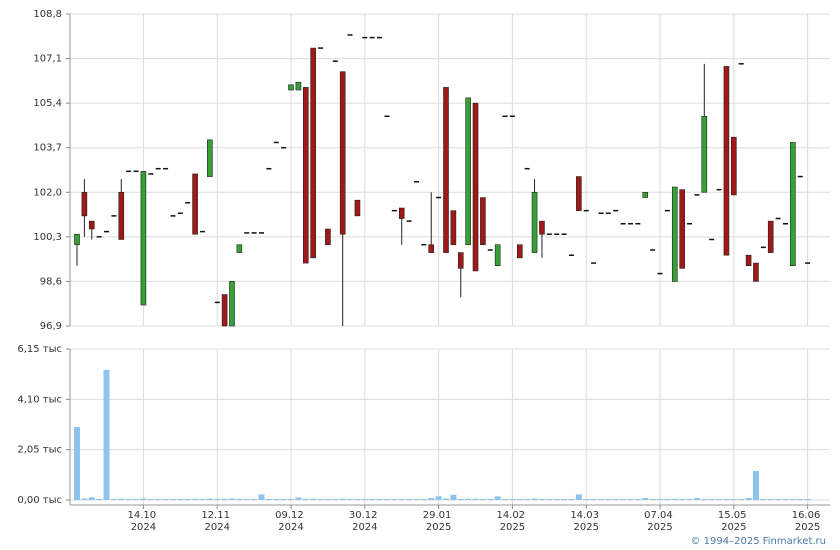 The image size is (840, 550). I want to click on x-tick-label: 15.05 2025, so click(734, 521).